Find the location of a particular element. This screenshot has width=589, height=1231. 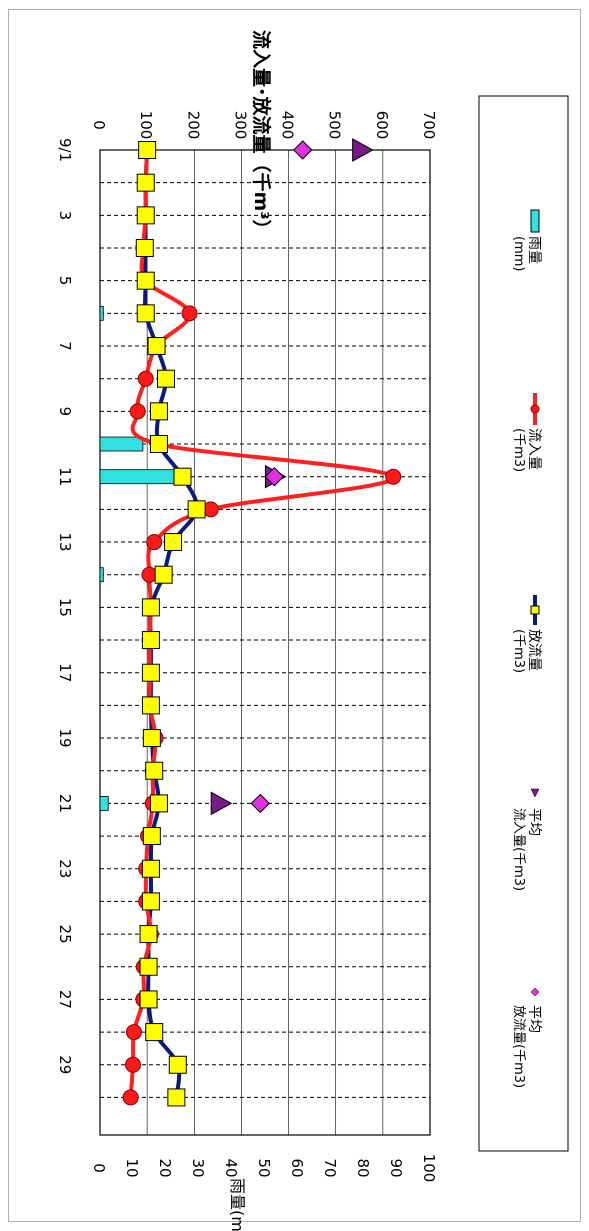

rain-tick-label: 10 is located at coordinates (132, 1167).